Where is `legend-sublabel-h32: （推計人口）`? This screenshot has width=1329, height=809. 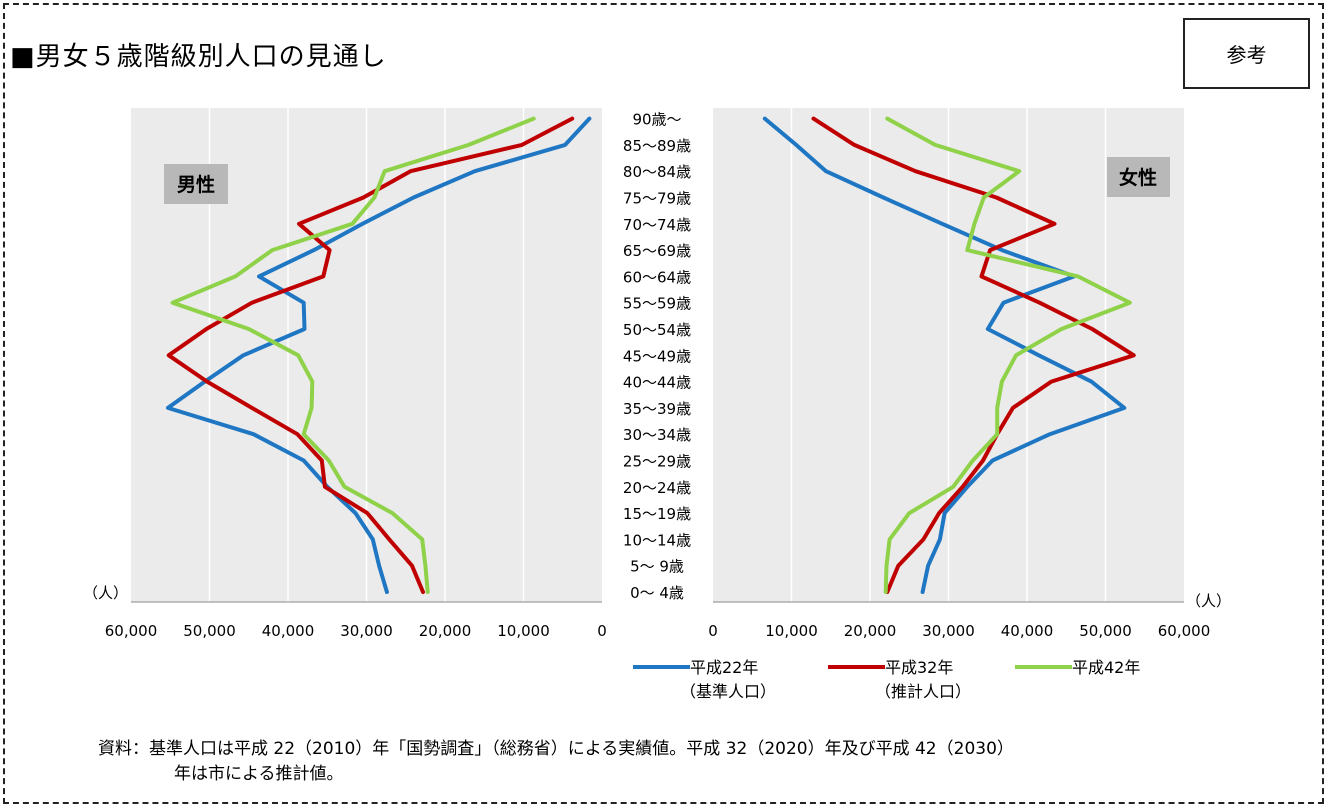 legend-sublabel-h32: （推計人口） is located at coordinates (923, 691).